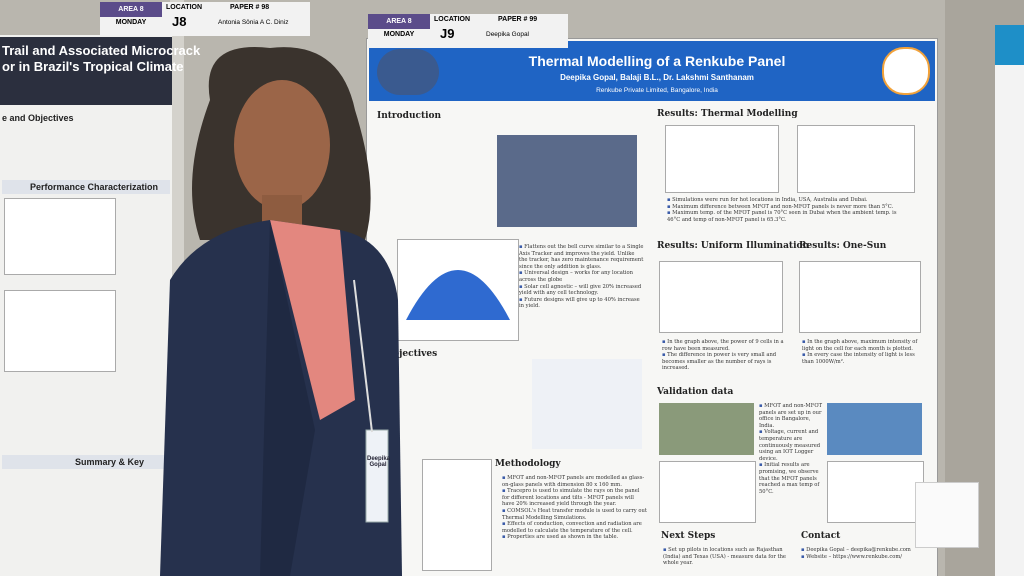 The image size is (1024, 576). What do you see at coordinates (110, 462) in the screenshot?
I see `left-section: Summary & Key` at bounding box center [110, 462].